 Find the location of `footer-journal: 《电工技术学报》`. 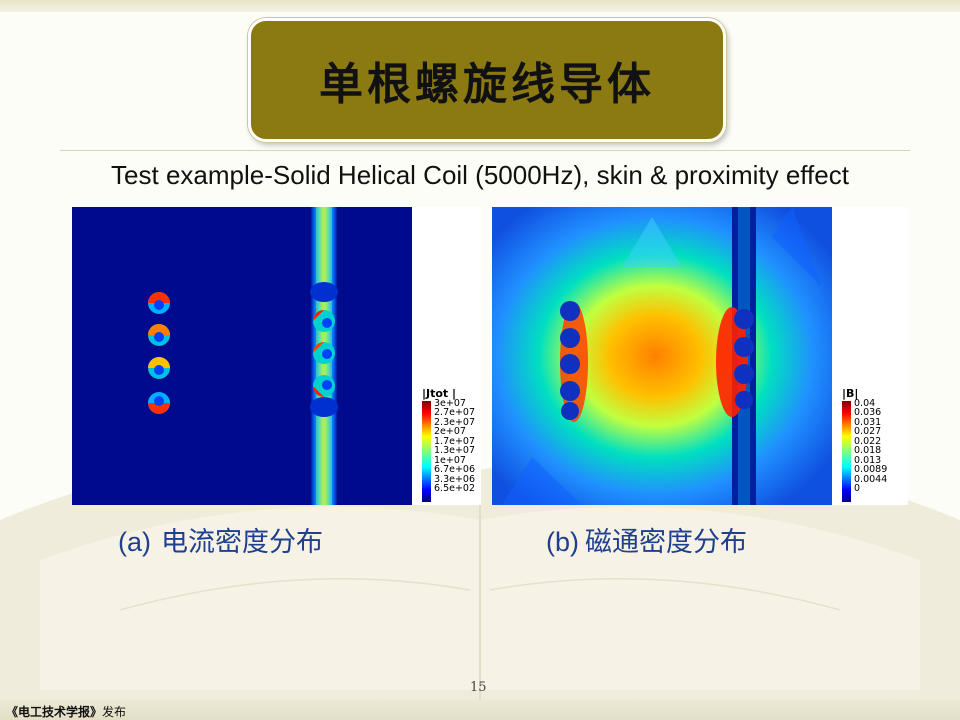

footer-journal: 《电工技术学报》 is located at coordinates (54, 712).